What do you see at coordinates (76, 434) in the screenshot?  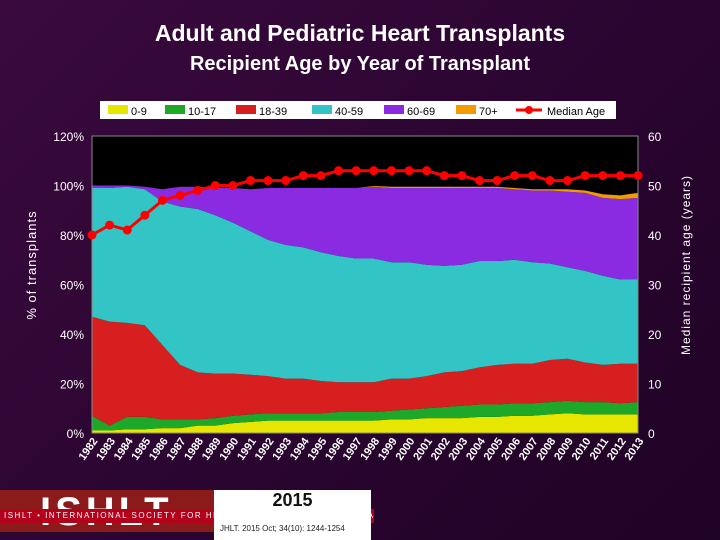 I see `y-tick-label: 0%` at bounding box center [76, 434].